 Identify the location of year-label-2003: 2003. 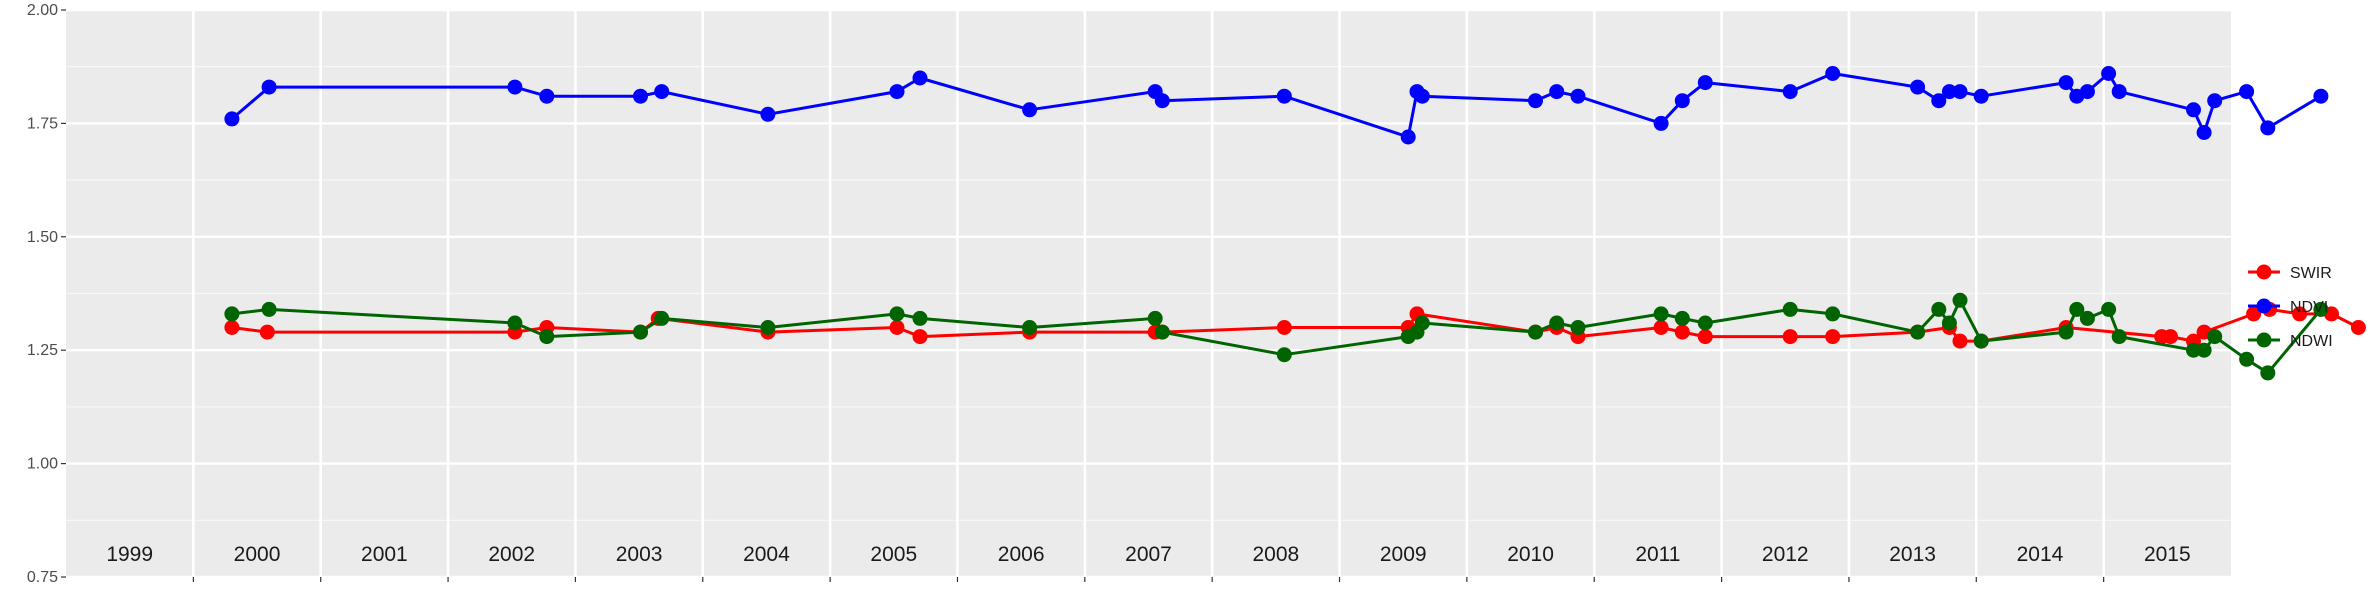
(639, 554).